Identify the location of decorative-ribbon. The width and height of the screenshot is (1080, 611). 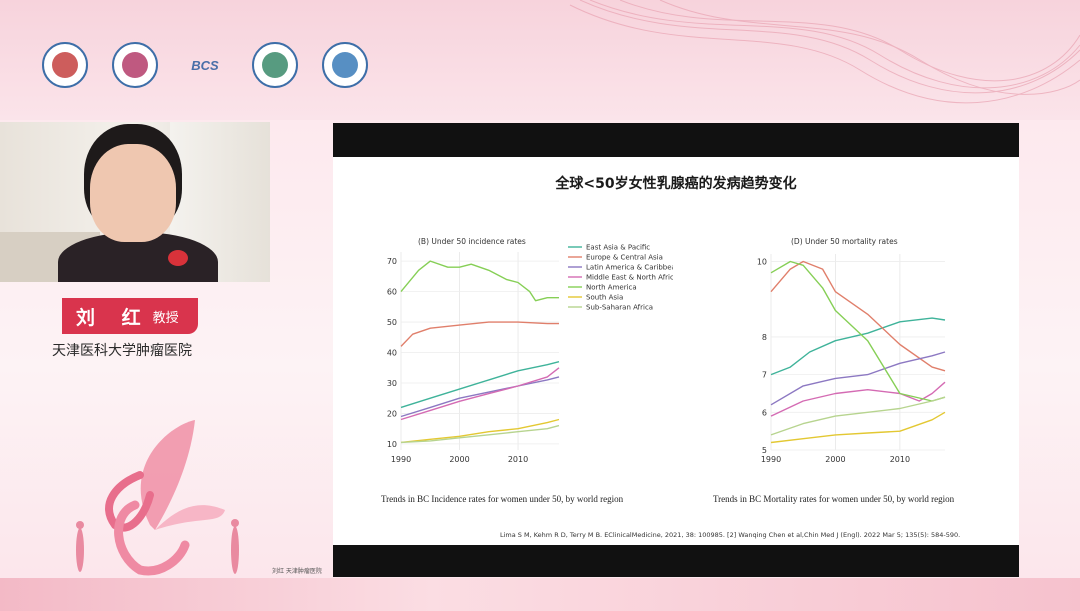
(824, 52).